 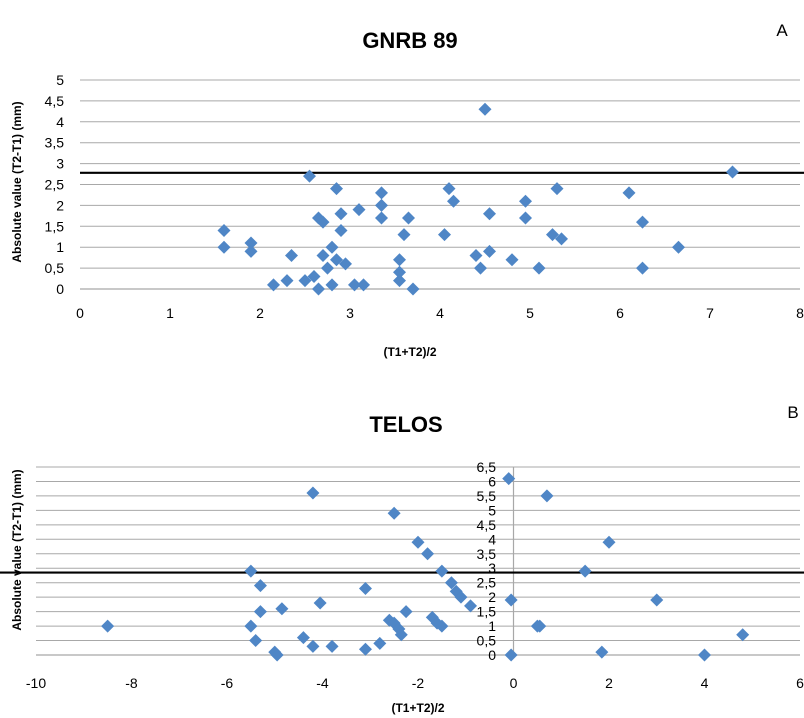 I want to click on y-tick-label: 2, so click(x=492, y=597).